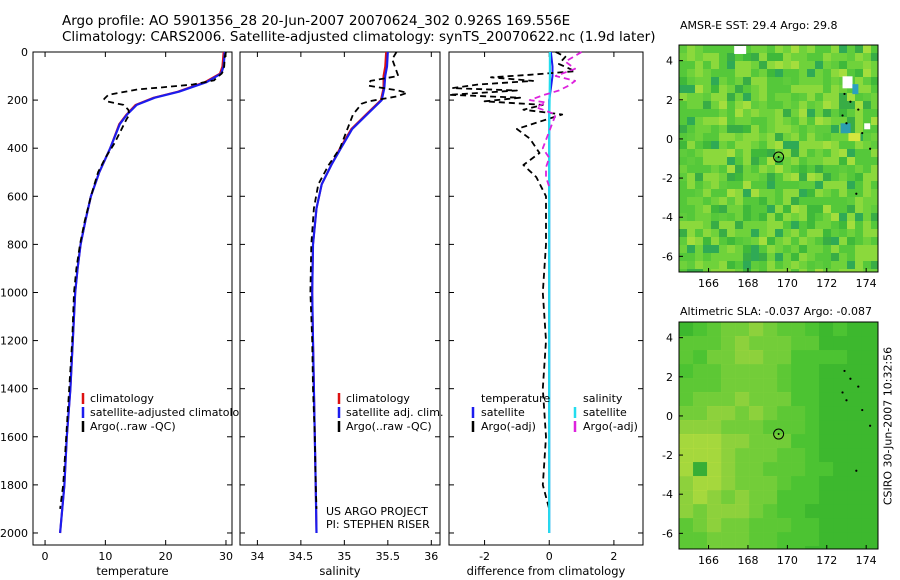 Image resolution: width=900 pixels, height=580 pixels. What do you see at coordinates (132, 571) in the screenshot?
I see `x-axis-label-temperature: temperature` at bounding box center [132, 571].